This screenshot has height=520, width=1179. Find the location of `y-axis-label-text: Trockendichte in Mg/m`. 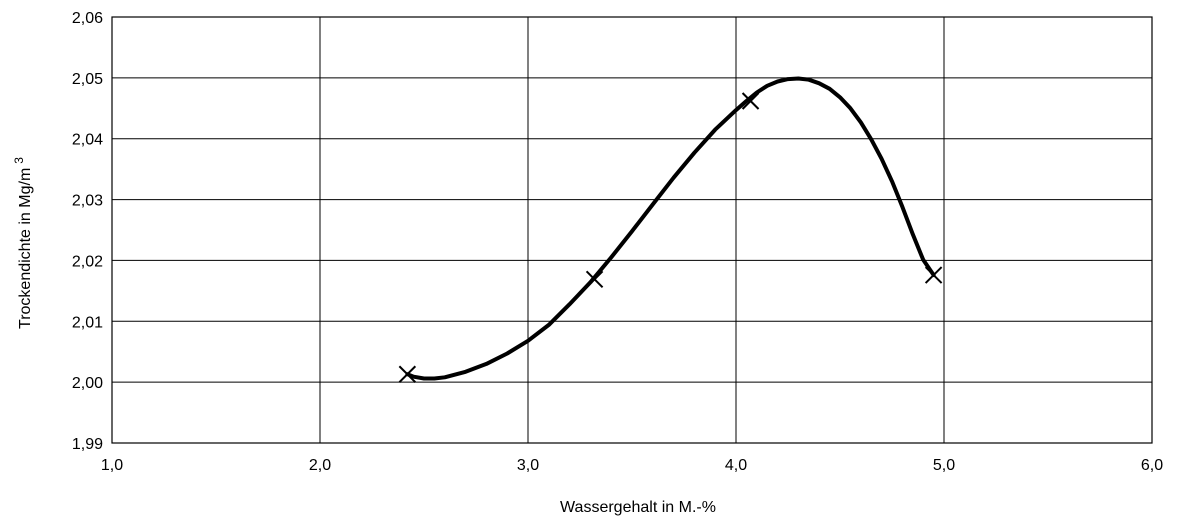

y-axis-label-text: Trockendichte in Mg/m is located at coordinates (25, 248).